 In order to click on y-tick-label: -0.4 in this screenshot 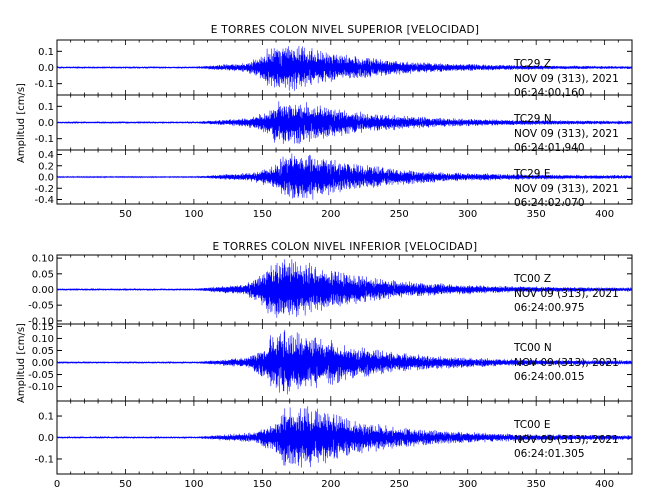, I will do `click(44, 200)`.